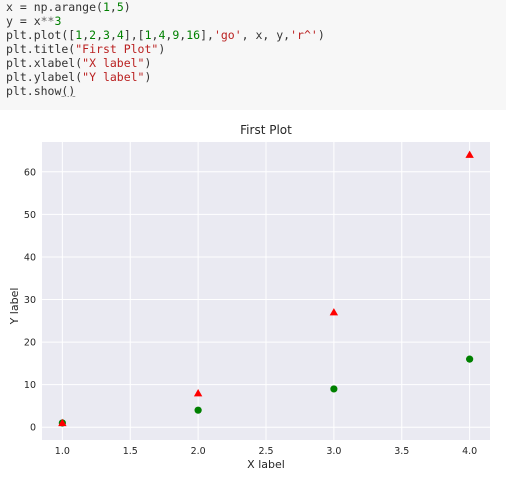  Describe the element at coordinates (47, 21) in the screenshot. I see `code-token: **` at that location.